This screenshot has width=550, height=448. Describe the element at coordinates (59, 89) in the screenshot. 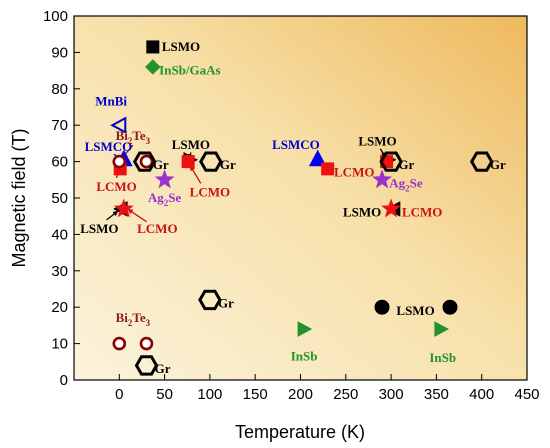

I see `y-tick-label: 80` at that location.